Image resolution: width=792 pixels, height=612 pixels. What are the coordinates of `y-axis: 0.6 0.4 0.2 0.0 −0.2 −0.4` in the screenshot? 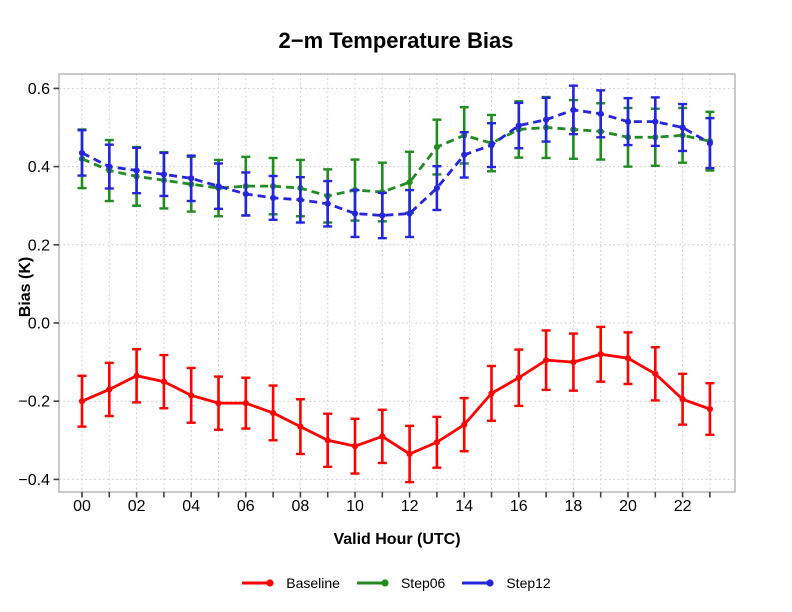 It's located at (38, 285).